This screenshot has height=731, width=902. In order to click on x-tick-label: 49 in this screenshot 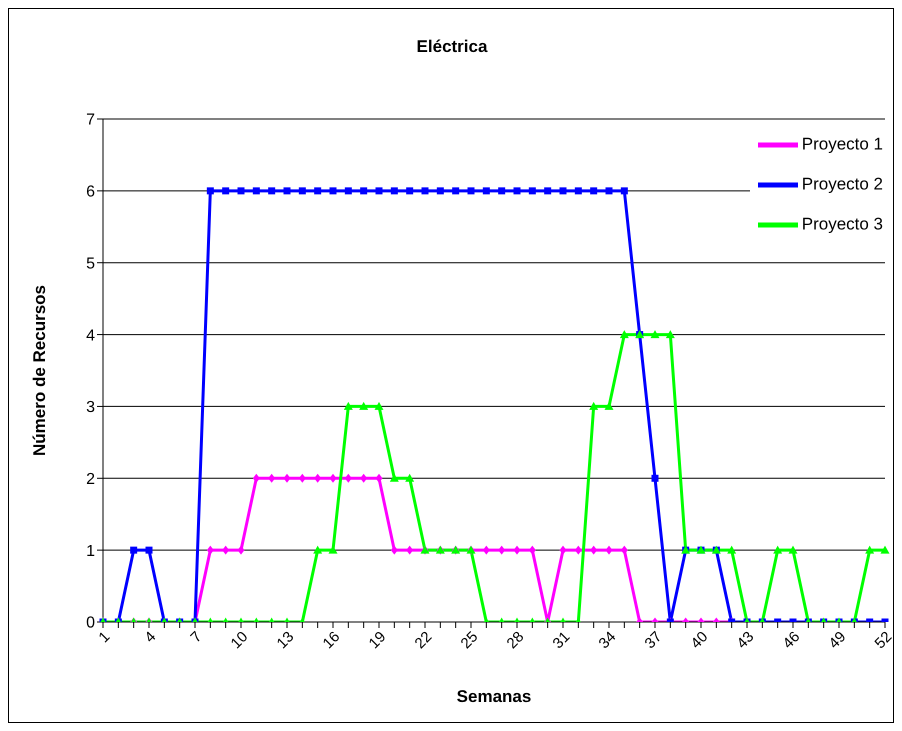, I will do `click(838, 640)`.